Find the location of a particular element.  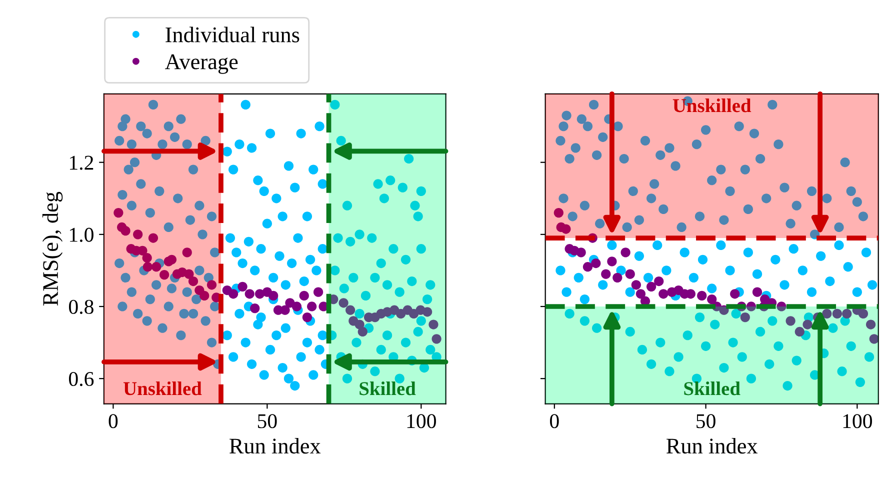

y-tick-label: 0.8 is located at coordinates (81, 307).